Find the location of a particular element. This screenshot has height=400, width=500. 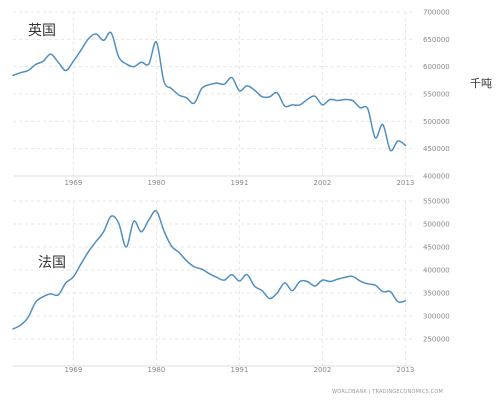

uk-y-tick-label: 600000 is located at coordinates (436, 67).